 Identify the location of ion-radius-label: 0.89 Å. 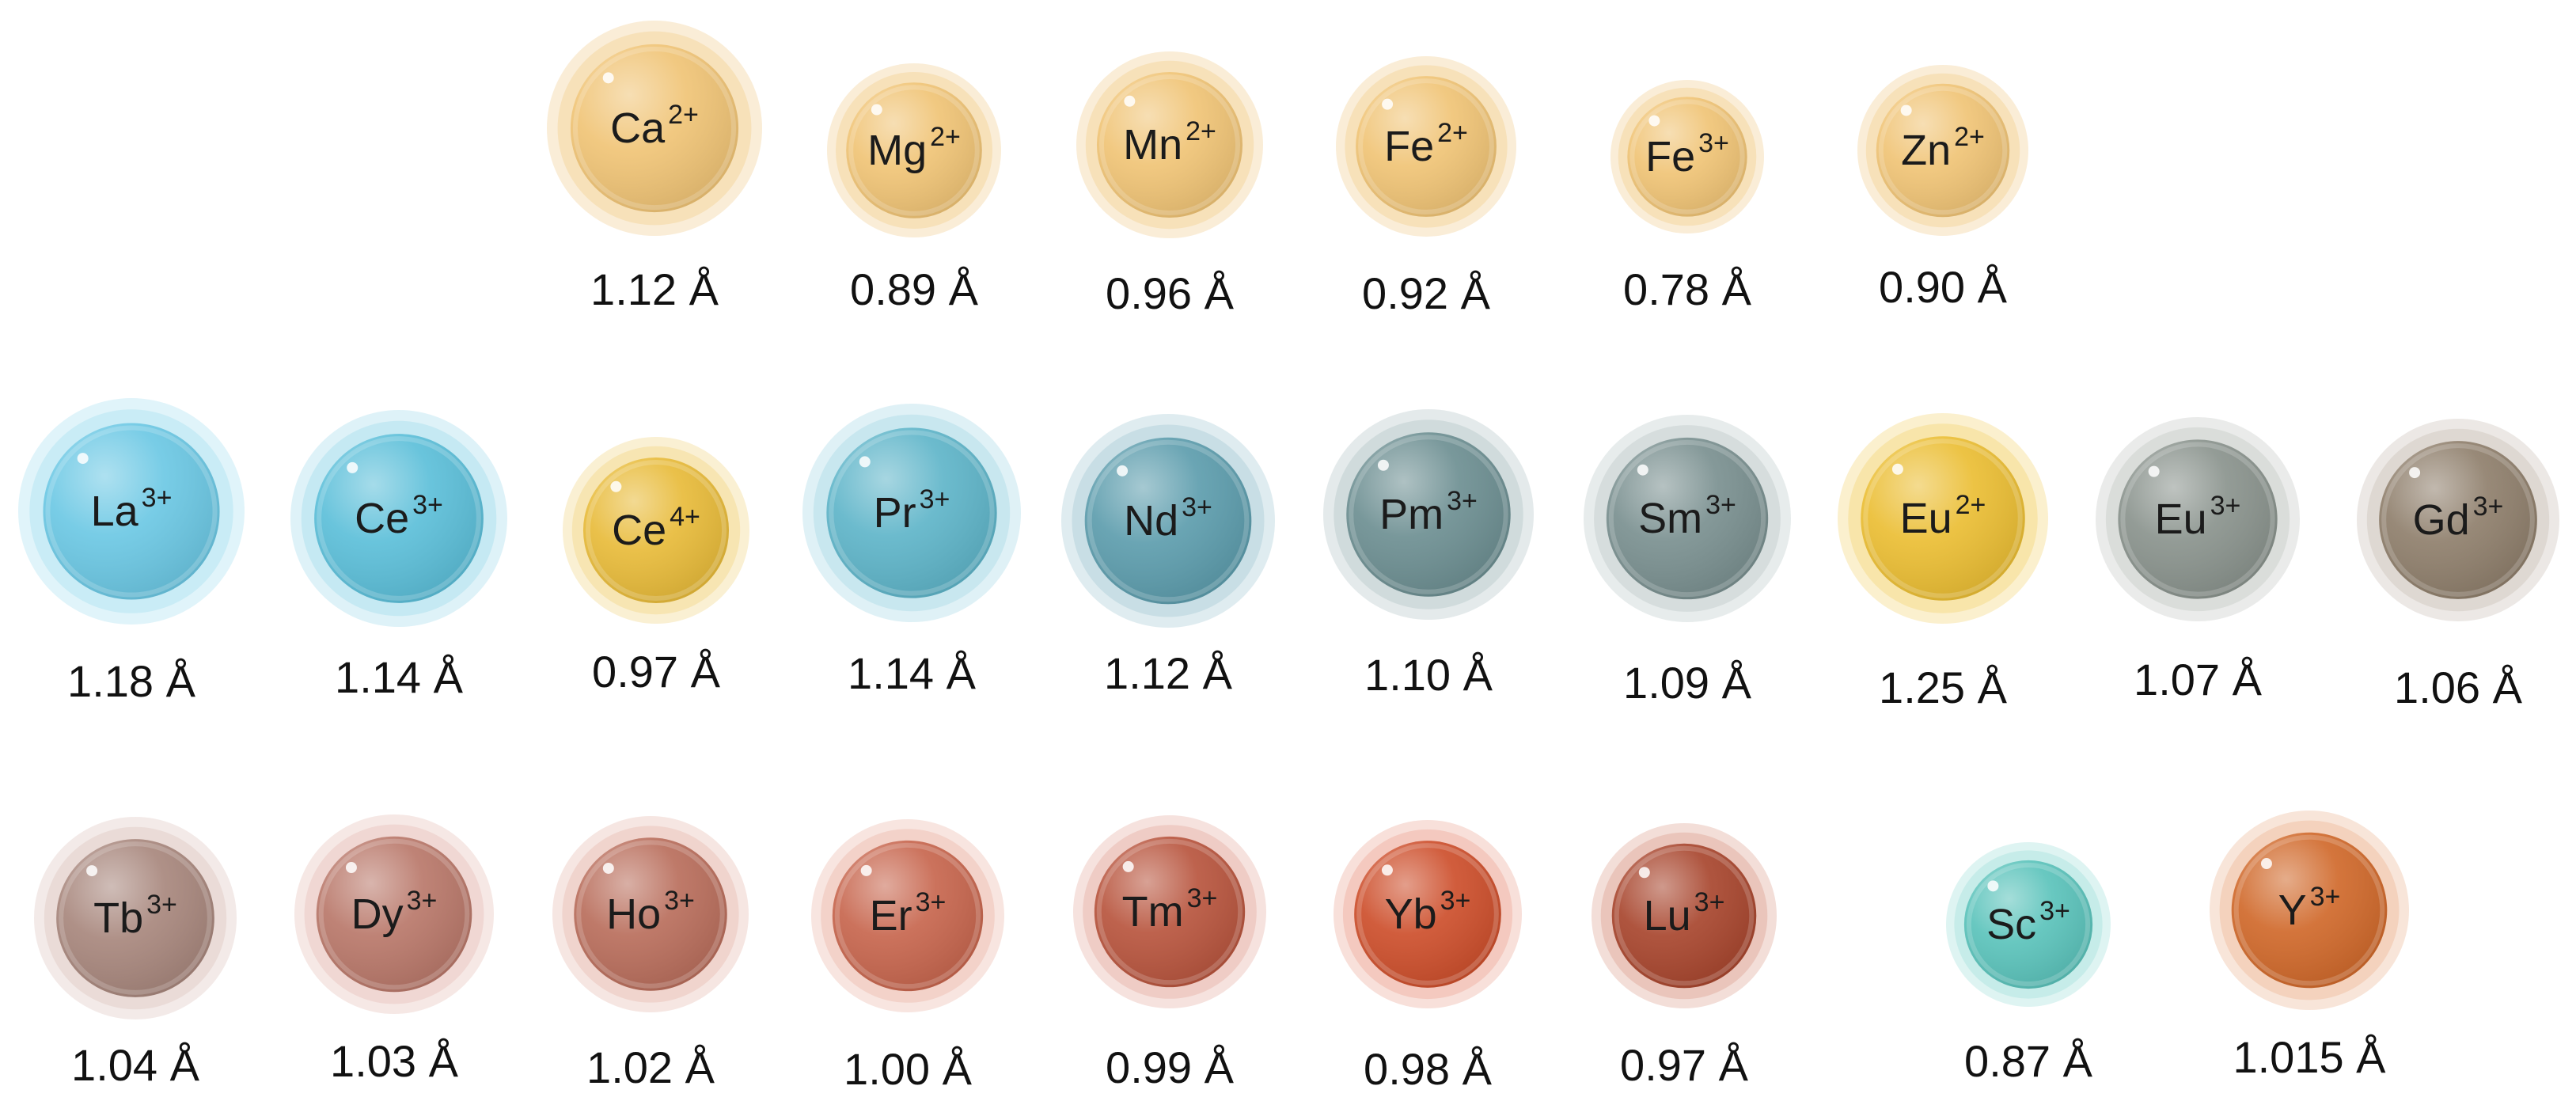
(914, 289).